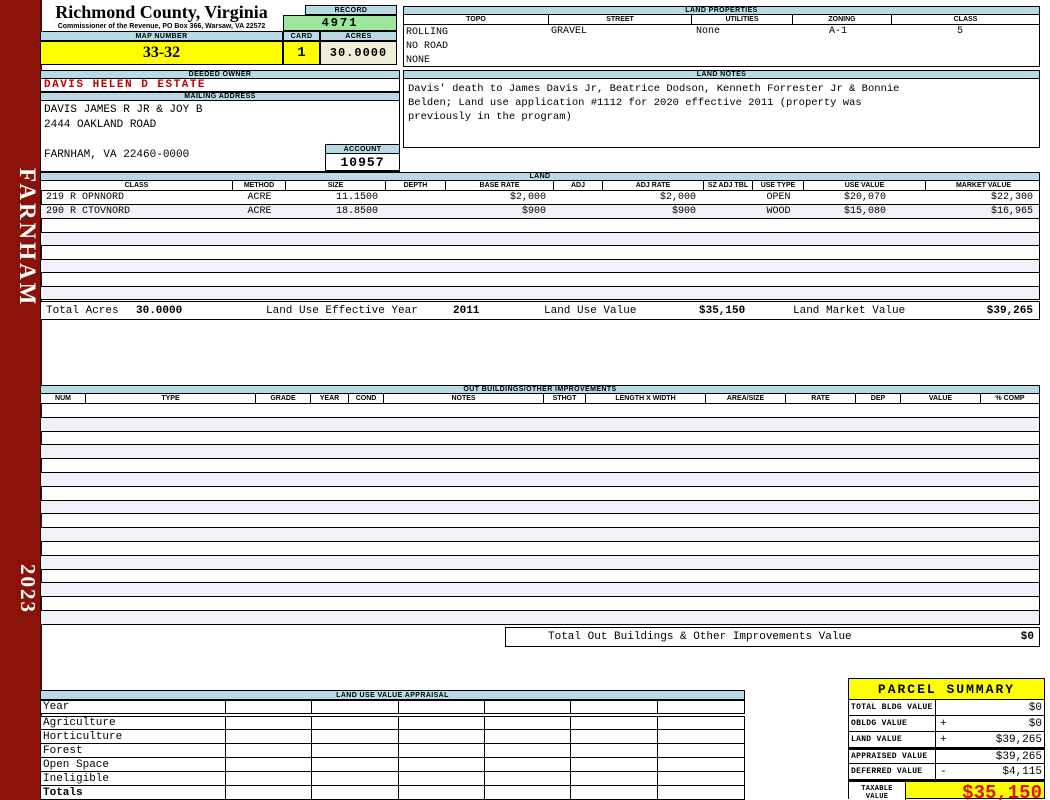 The height and width of the screenshot is (800, 1050). Describe the element at coordinates (356, 197) in the screenshot. I see `land-cell: 11.1500` at that location.